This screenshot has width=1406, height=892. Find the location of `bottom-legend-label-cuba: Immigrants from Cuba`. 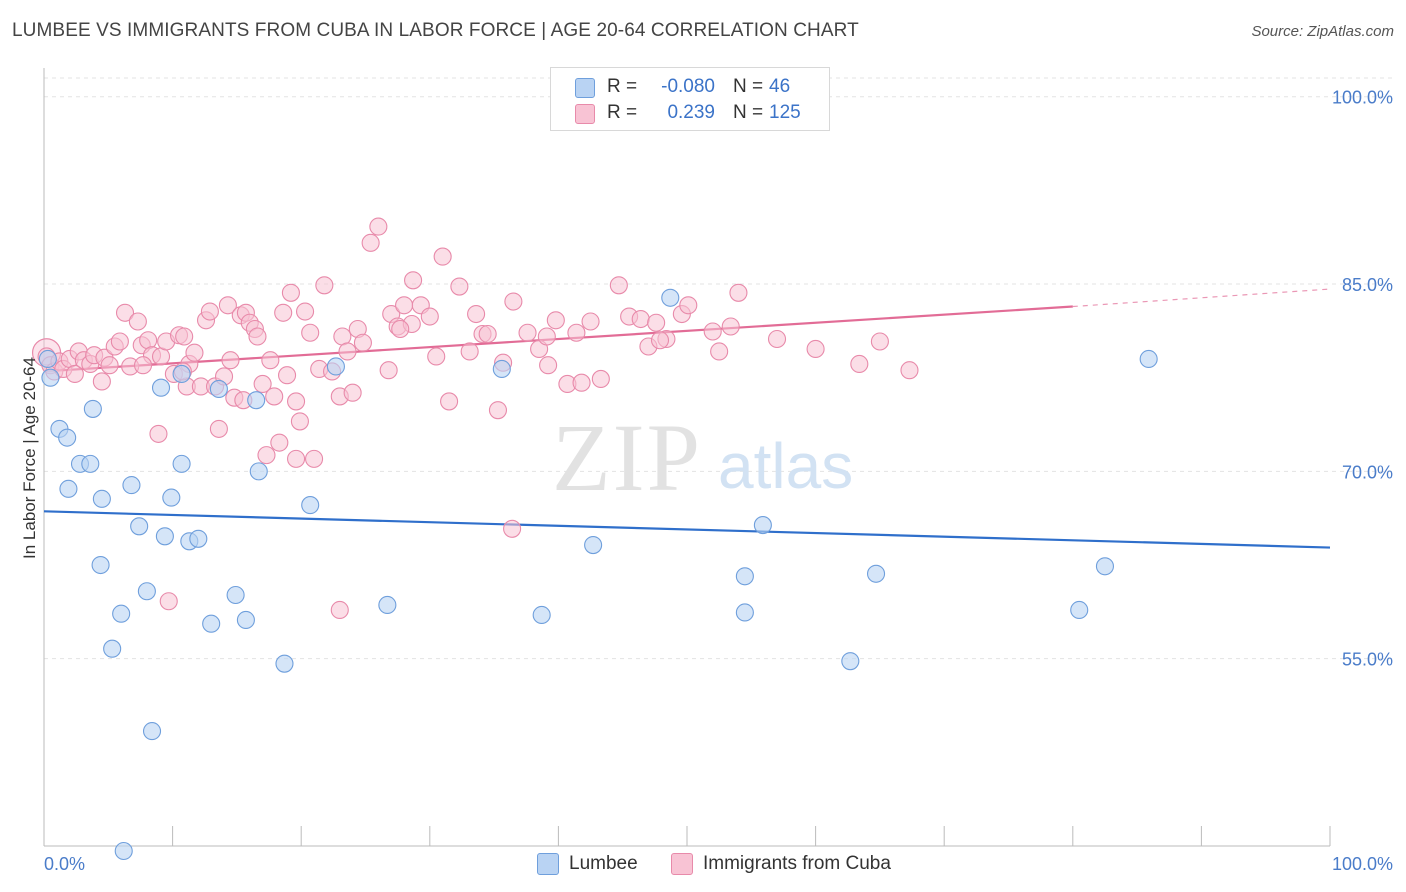

bottom-legend-label-cuba: Immigrants from Cuba is located at coordinates (797, 863).